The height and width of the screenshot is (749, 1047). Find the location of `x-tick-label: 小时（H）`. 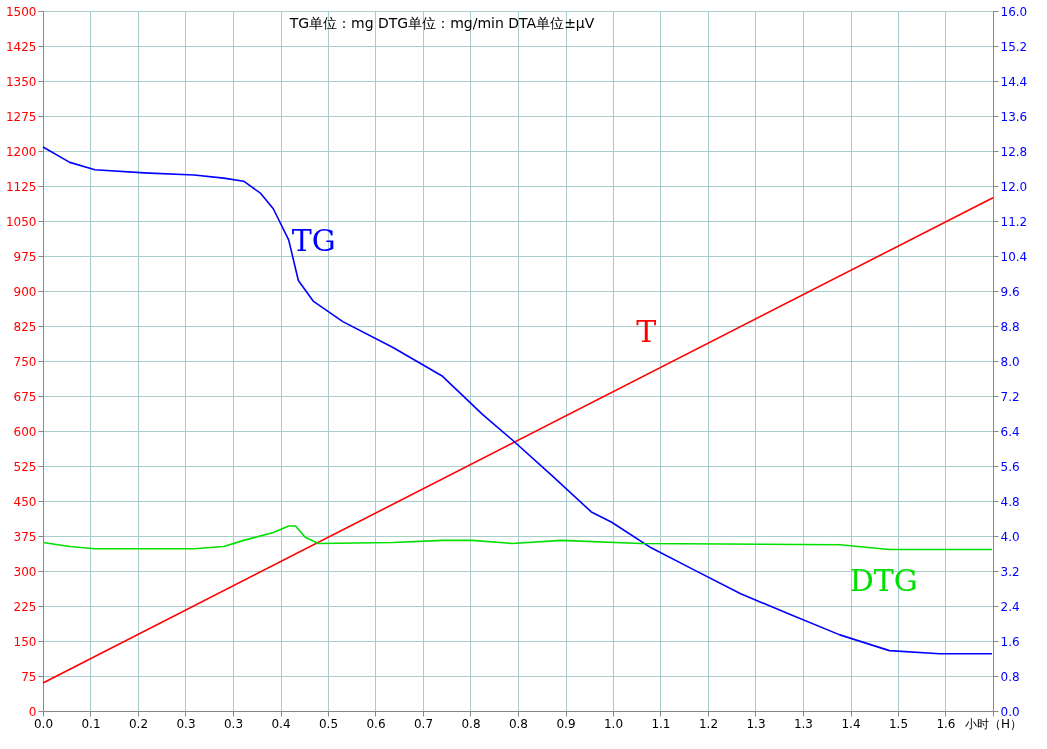

x-tick-label: 小时（H） is located at coordinates (993, 723).